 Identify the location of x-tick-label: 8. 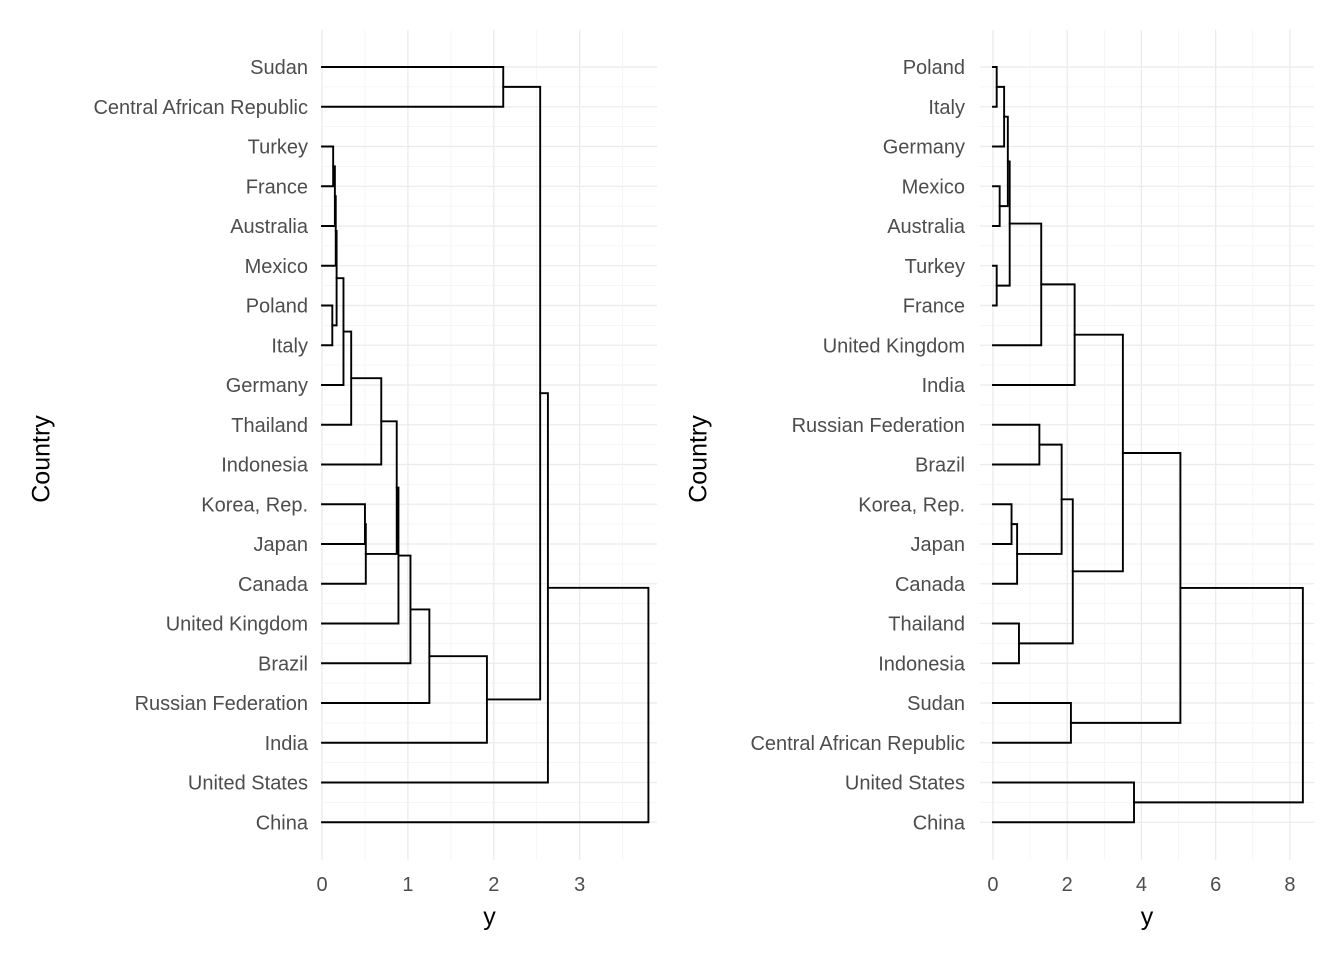
(1289, 885).